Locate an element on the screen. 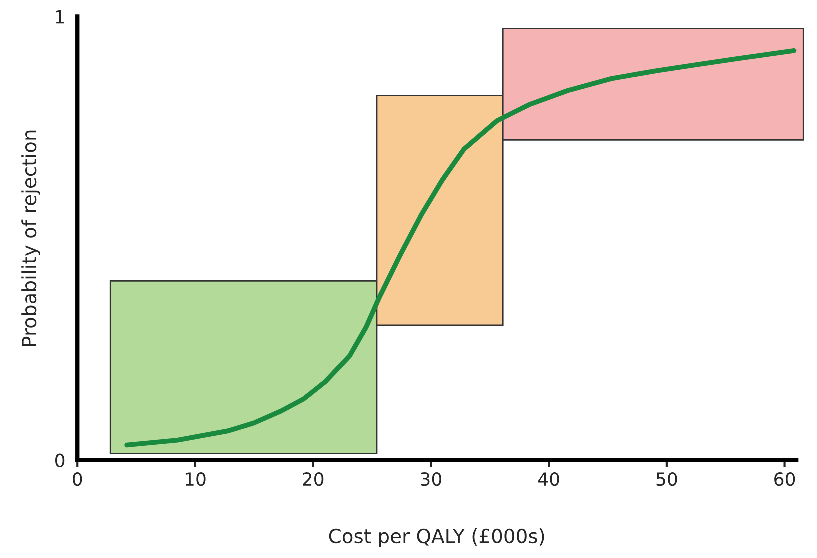  x-tick-label: 60 is located at coordinates (785, 479).